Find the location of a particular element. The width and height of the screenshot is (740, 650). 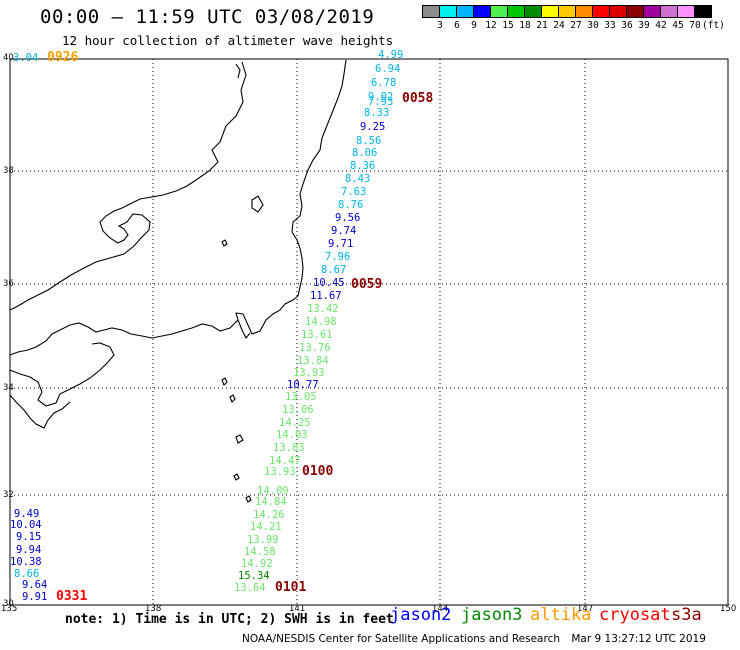

wave-height-label: 14.25 is located at coordinates (295, 423).